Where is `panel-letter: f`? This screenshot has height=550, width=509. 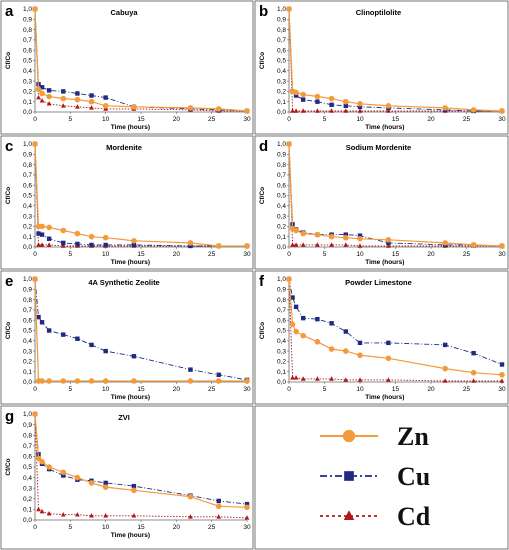
panel-letter: f is located at coordinates (262, 281).